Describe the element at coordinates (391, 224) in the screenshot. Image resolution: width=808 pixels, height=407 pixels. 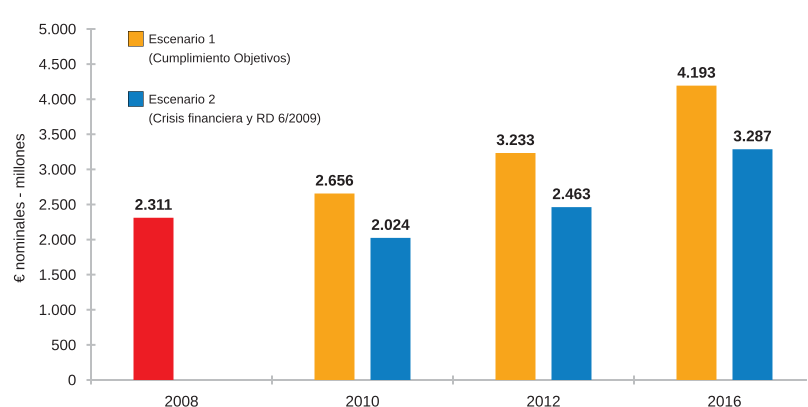
I see `data-label: 2.024` at that location.